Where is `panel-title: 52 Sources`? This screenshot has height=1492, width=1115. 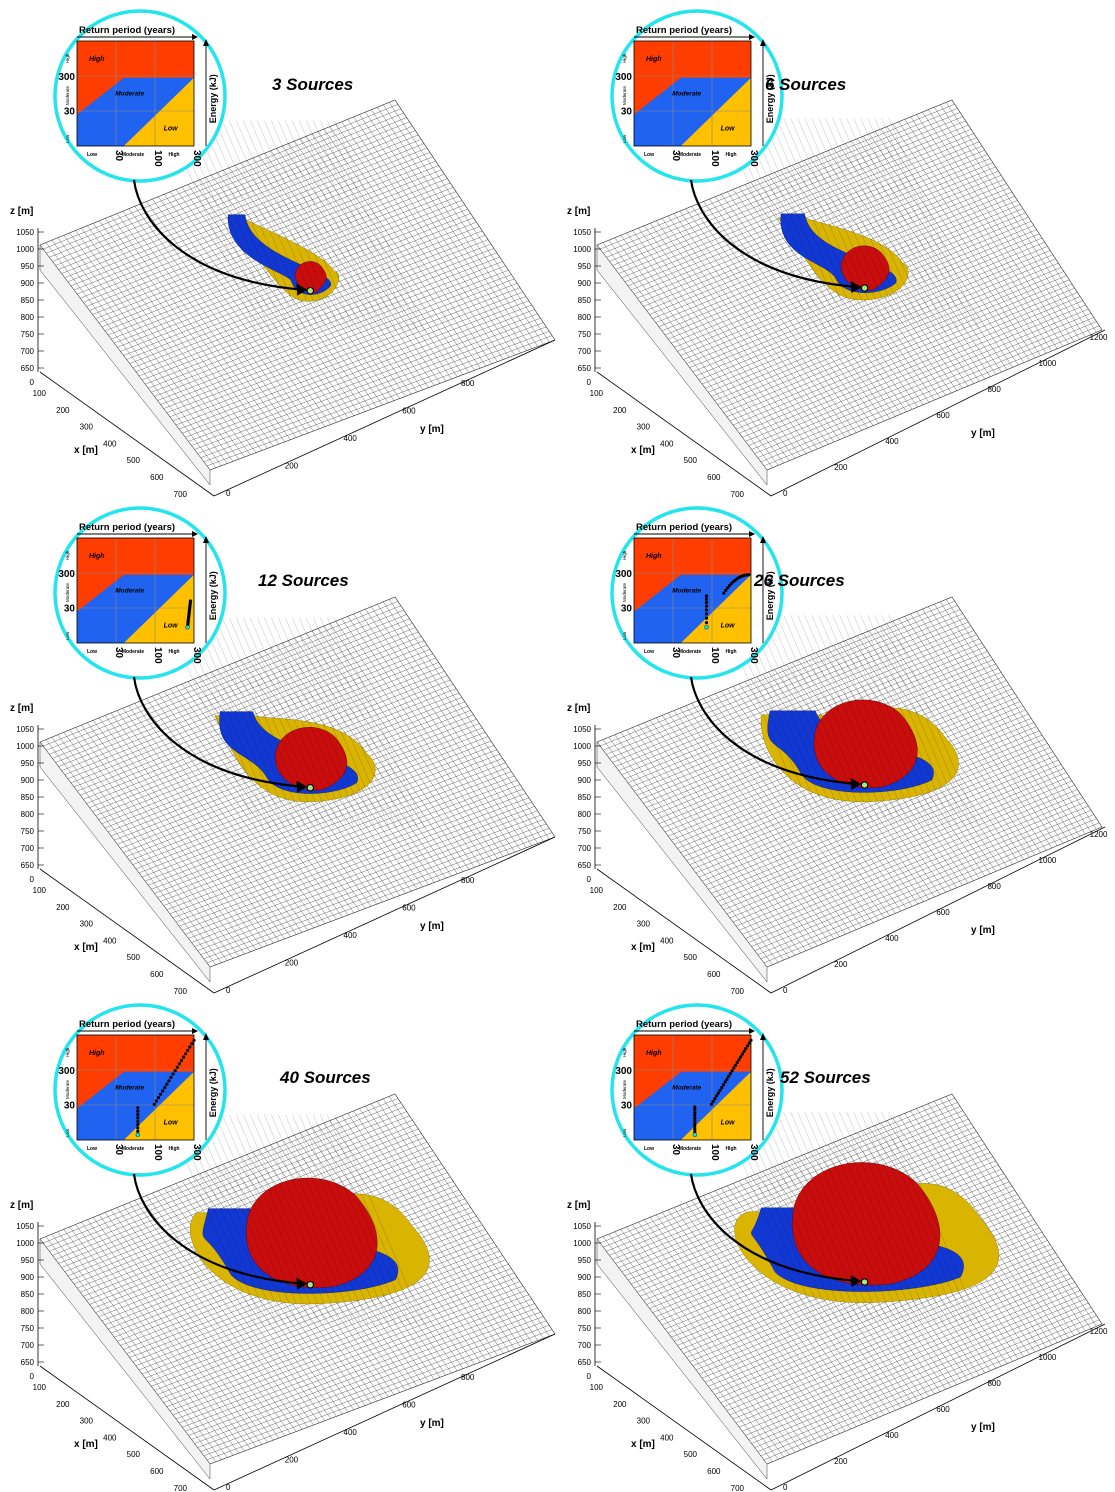
panel-title: 52 Sources is located at coordinates (825, 1077).